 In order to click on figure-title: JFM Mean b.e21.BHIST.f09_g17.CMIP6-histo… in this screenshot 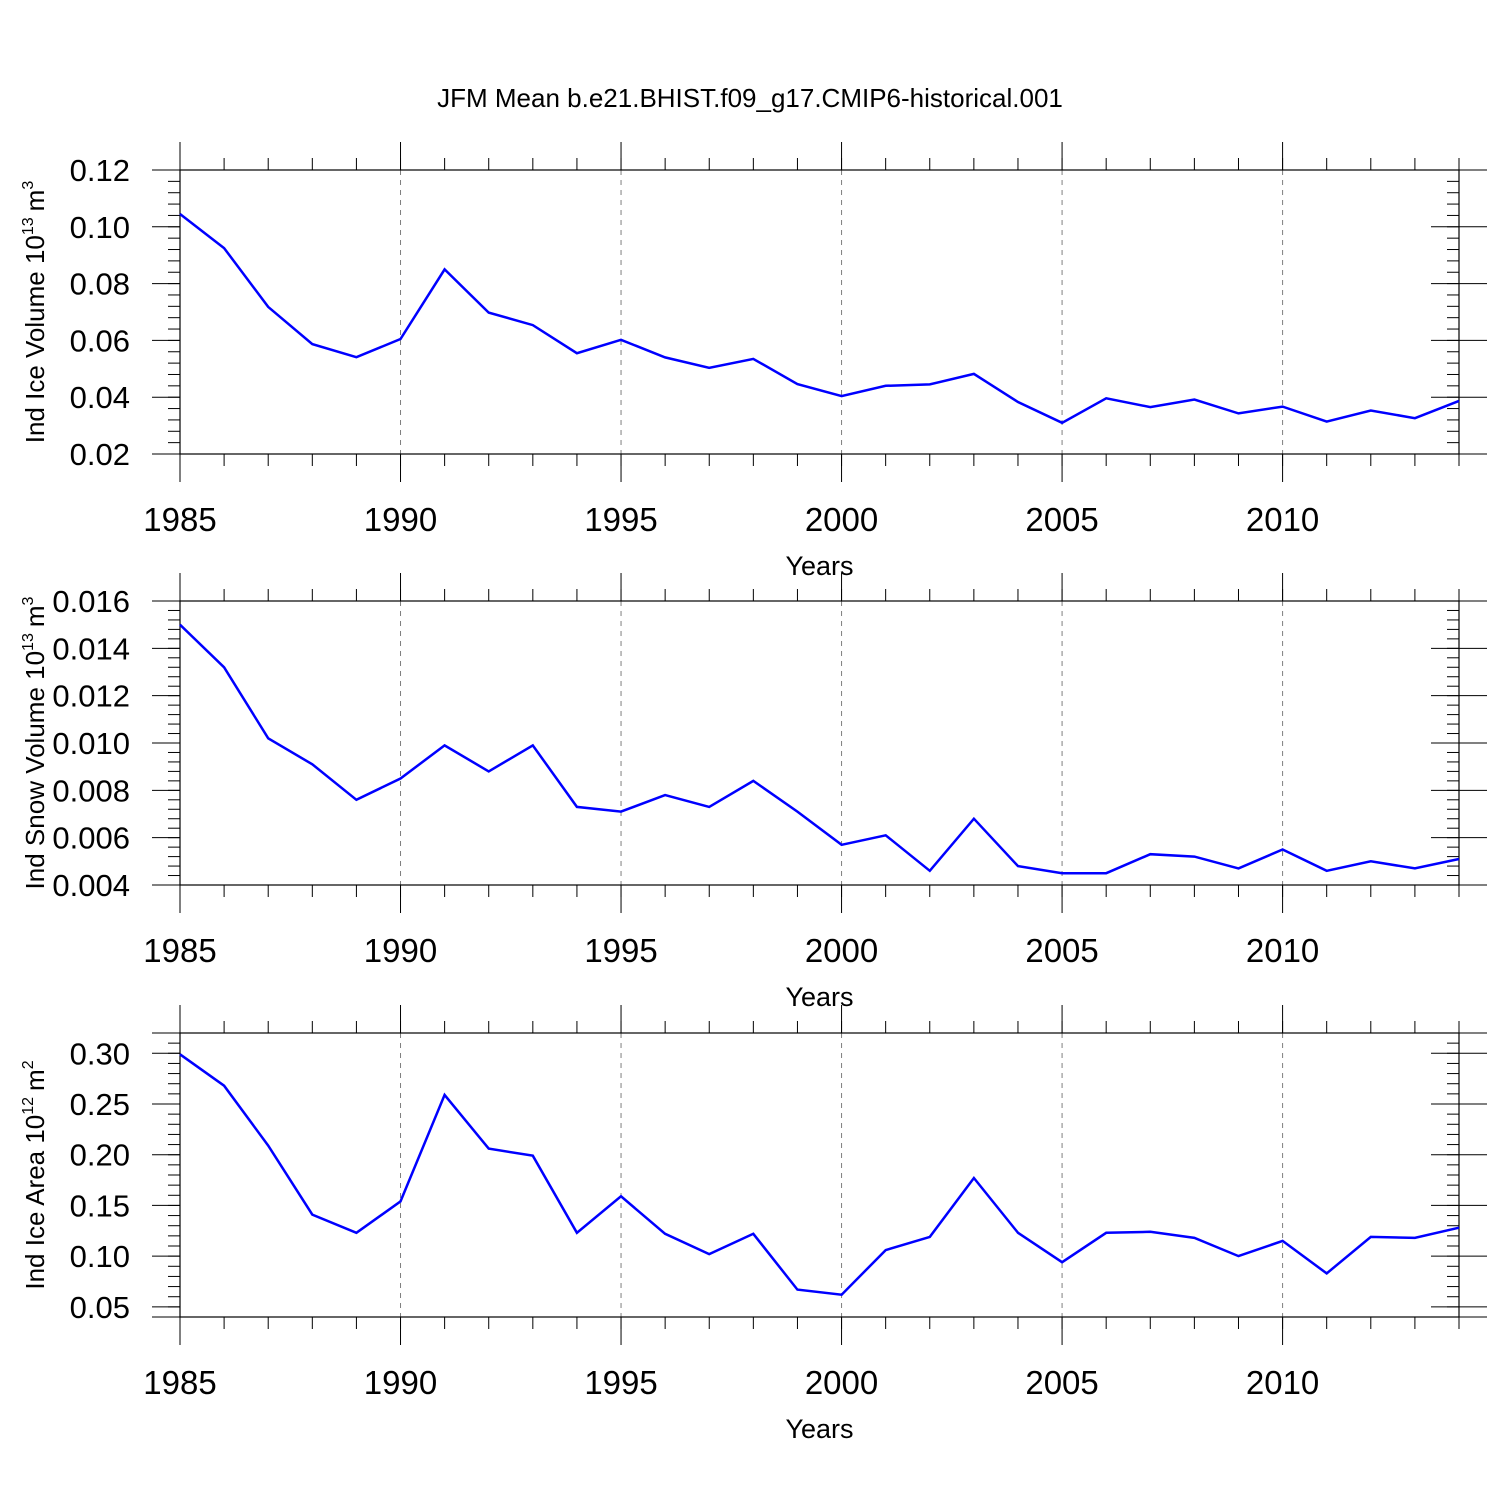, I will do `click(750, 98)`.